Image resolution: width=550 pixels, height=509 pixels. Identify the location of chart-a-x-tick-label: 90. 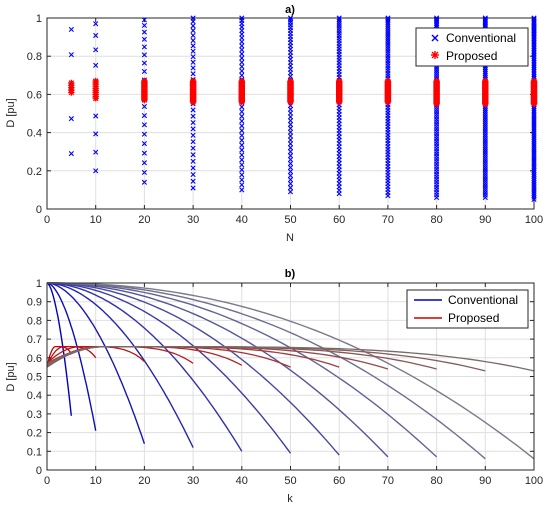
(485, 220).